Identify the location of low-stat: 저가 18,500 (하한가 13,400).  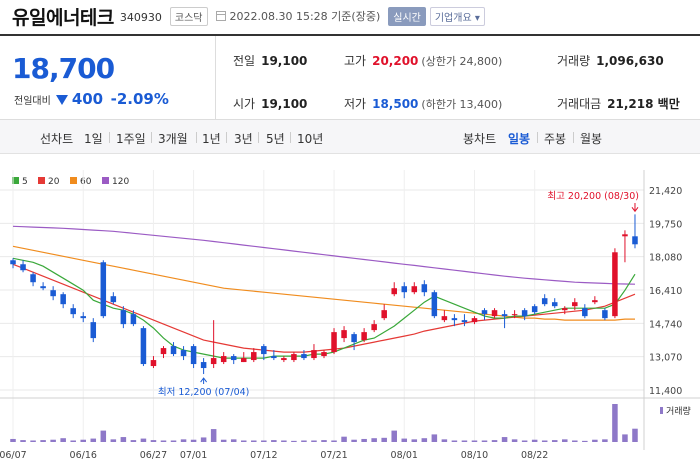
(423, 103).